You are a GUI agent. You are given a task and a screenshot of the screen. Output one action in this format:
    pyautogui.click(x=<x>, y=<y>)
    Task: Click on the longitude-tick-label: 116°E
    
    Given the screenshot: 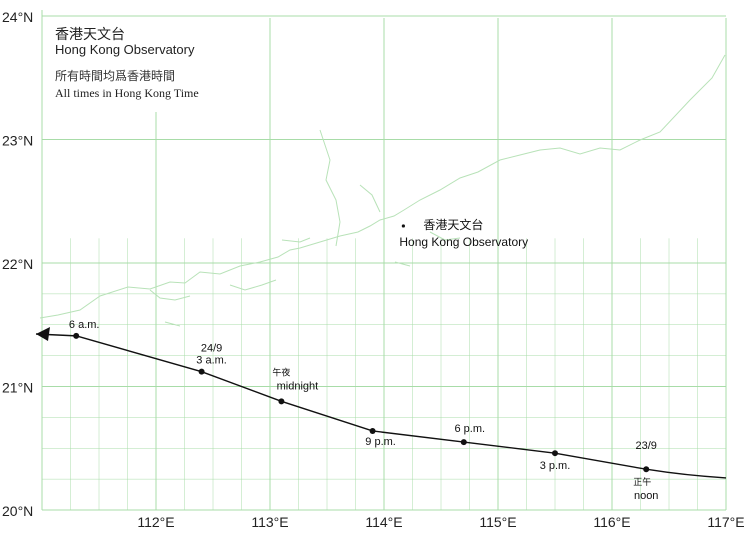 What is the action you would take?
    pyautogui.click(x=611, y=522)
    